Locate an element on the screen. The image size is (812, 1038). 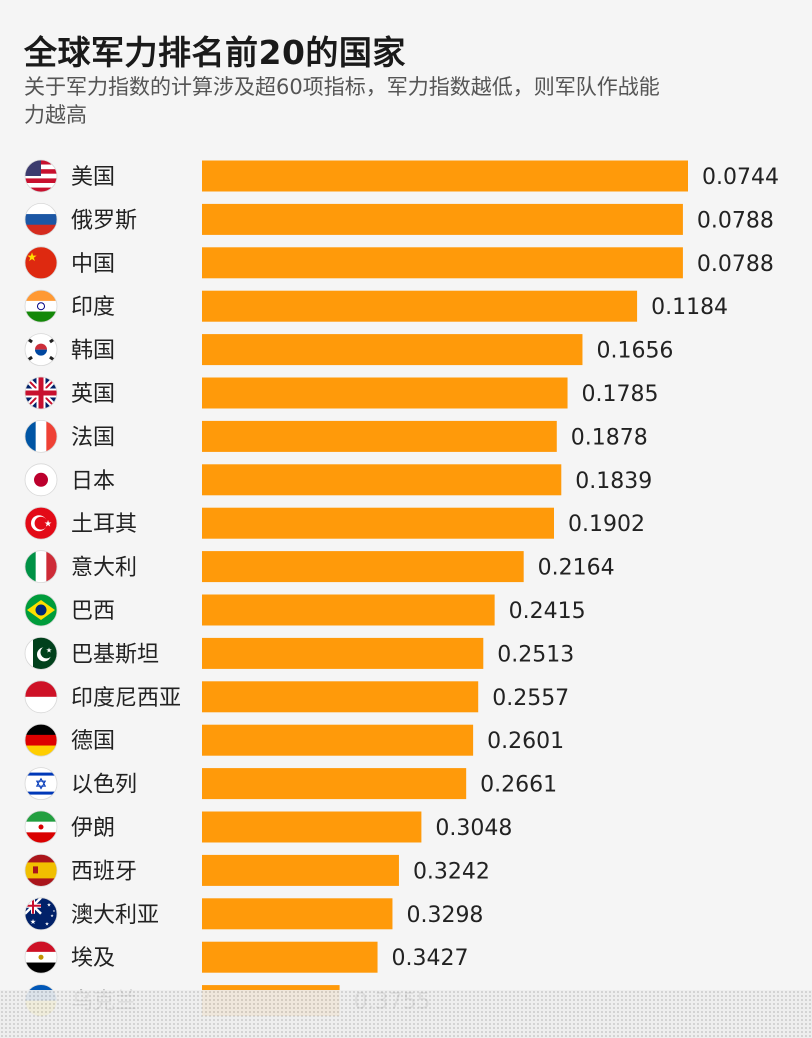
flag-israel-icon is located at coordinates (41, 783).